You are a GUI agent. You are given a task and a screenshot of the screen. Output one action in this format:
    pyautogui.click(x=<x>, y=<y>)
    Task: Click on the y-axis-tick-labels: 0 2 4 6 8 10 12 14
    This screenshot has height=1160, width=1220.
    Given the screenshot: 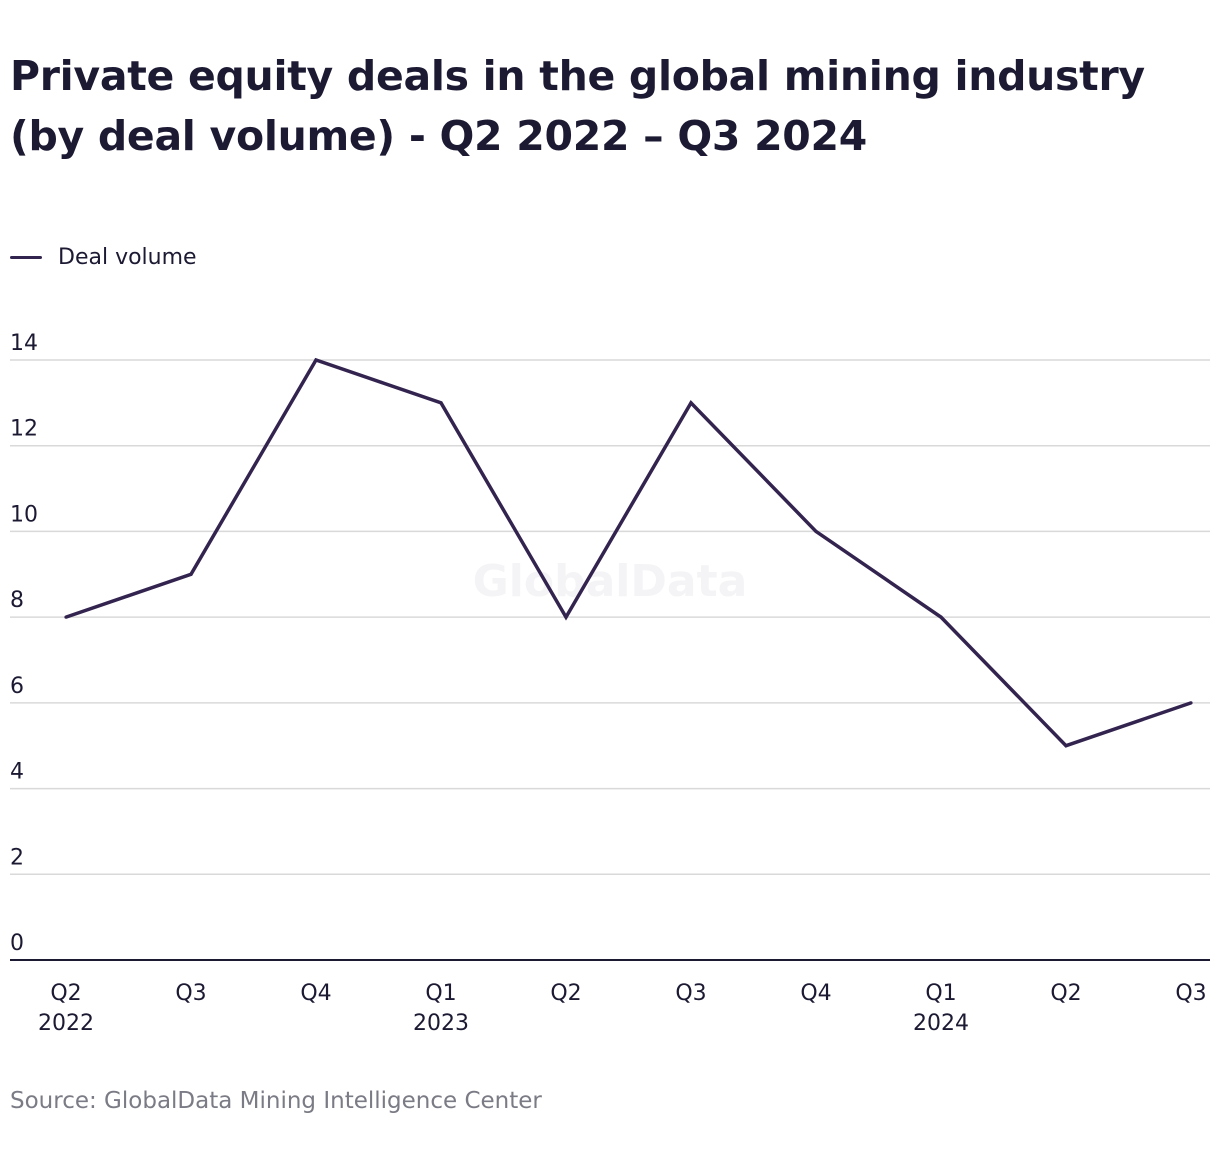 What is the action you would take?
    pyautogui.click(x=24, y=643)
    